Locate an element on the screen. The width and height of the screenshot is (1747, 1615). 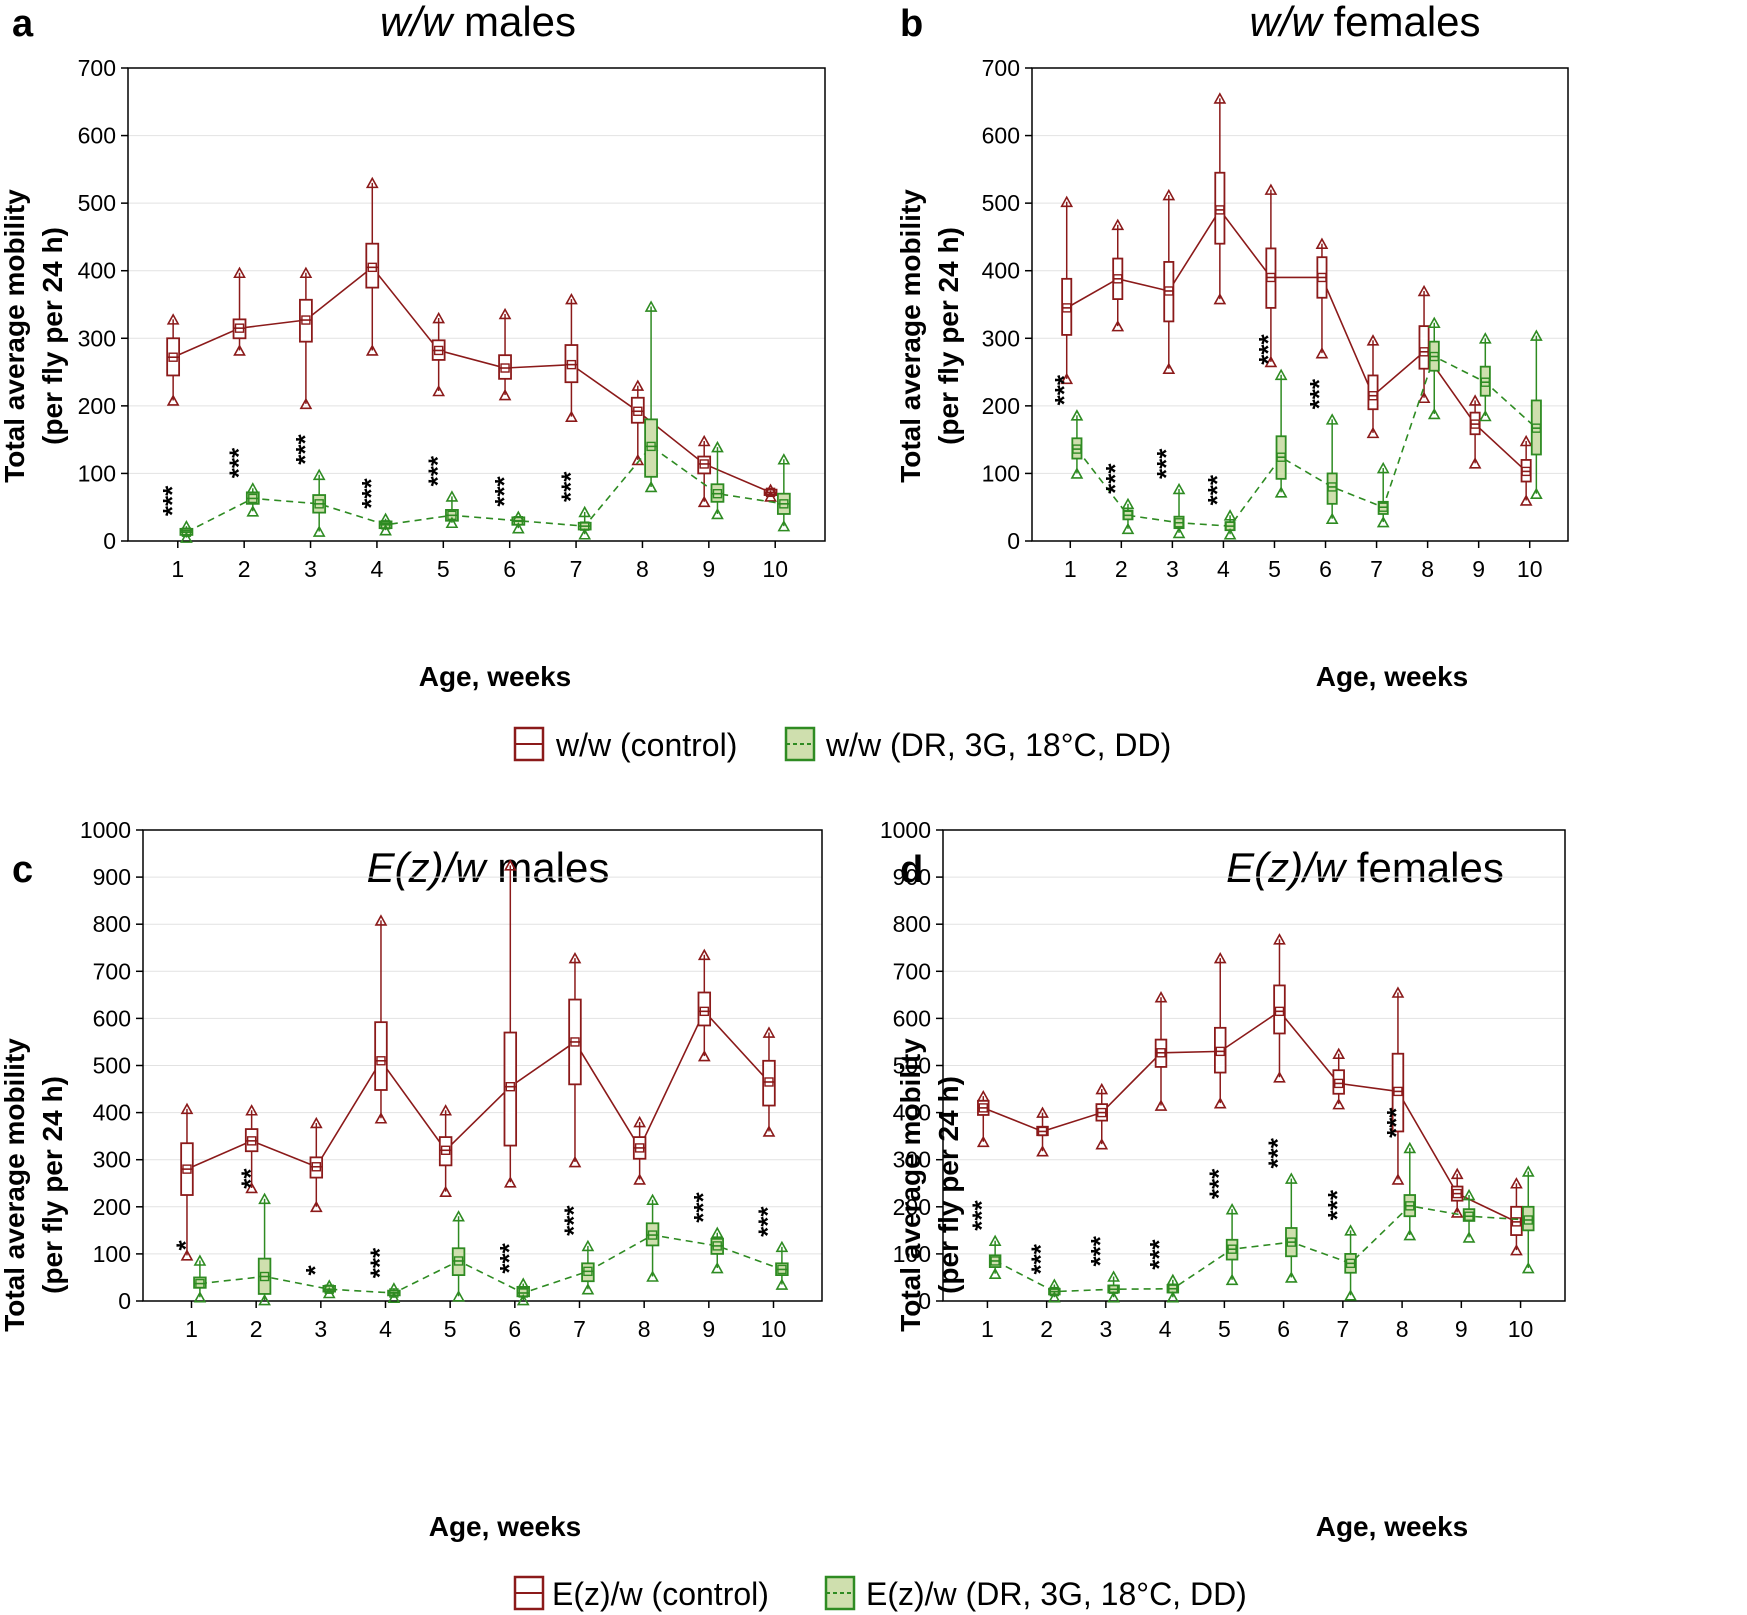
legend-label: w/w (DR, 3G, 18°C, DD) is located at coordinates (998, 745).